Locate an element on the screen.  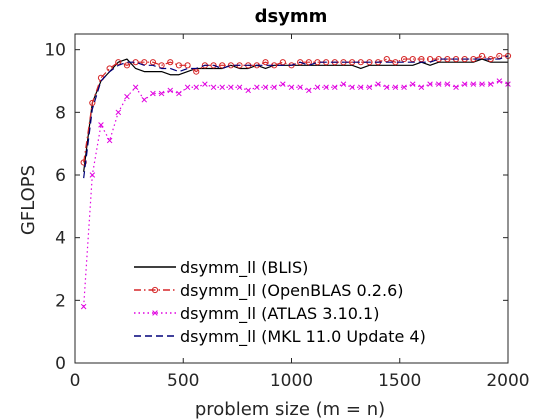
chart-title: dsymm is located at coordinates (291, 16).